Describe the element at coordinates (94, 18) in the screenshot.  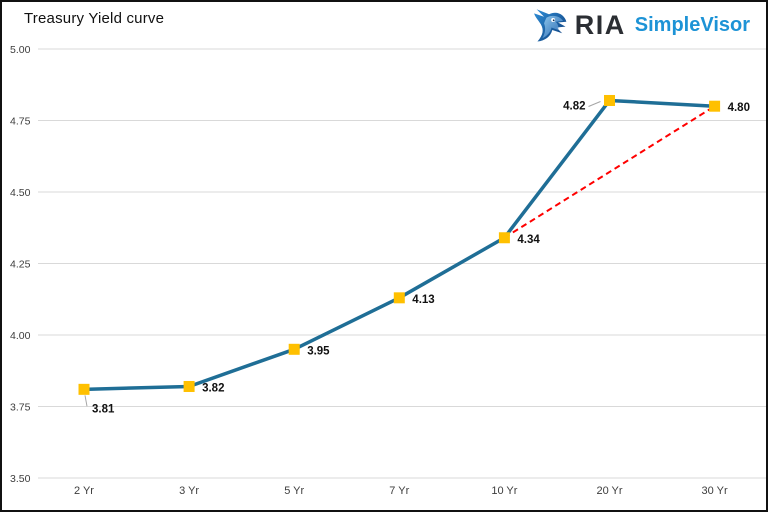
I see `chart-title: Treasury Yield curve` at that location.